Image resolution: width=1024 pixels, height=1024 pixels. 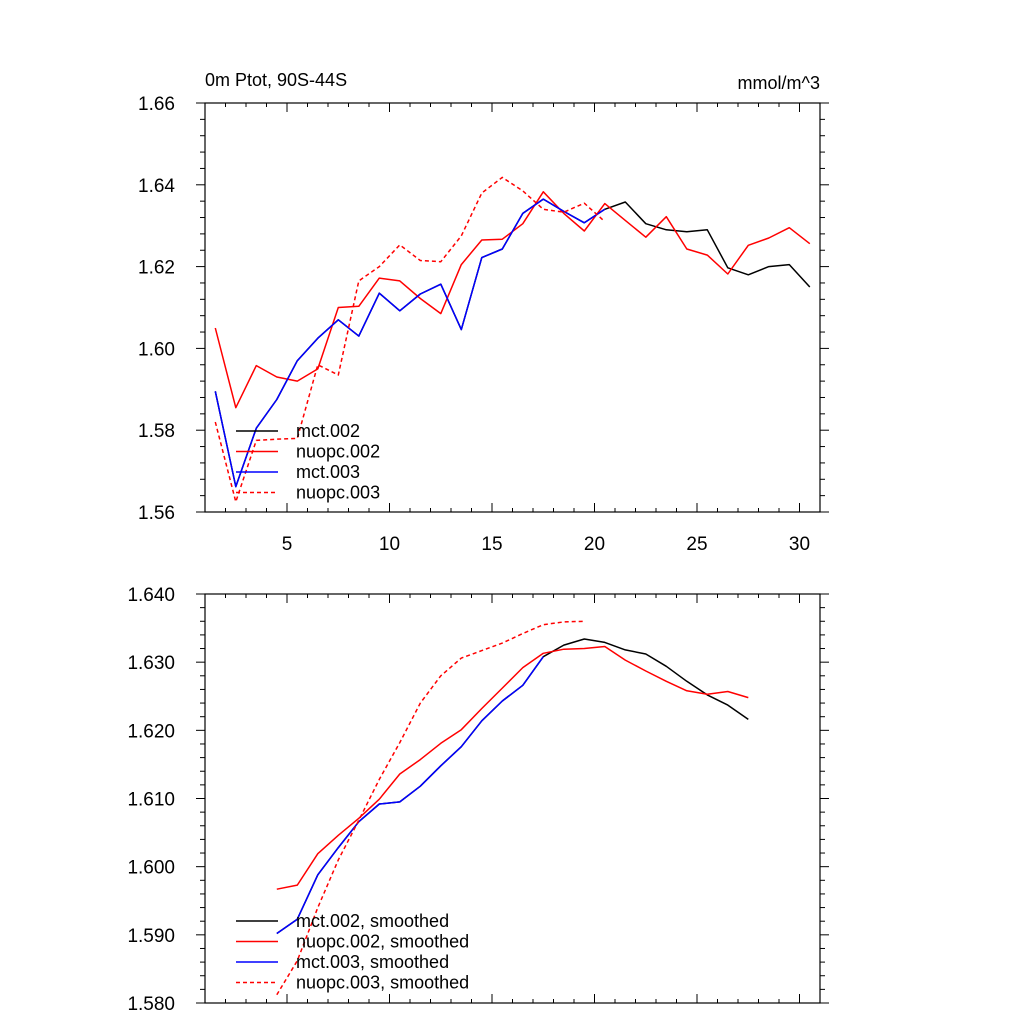 I want to click on legend-label: nuopc.002, smoothed, so click(x=382, y=942).